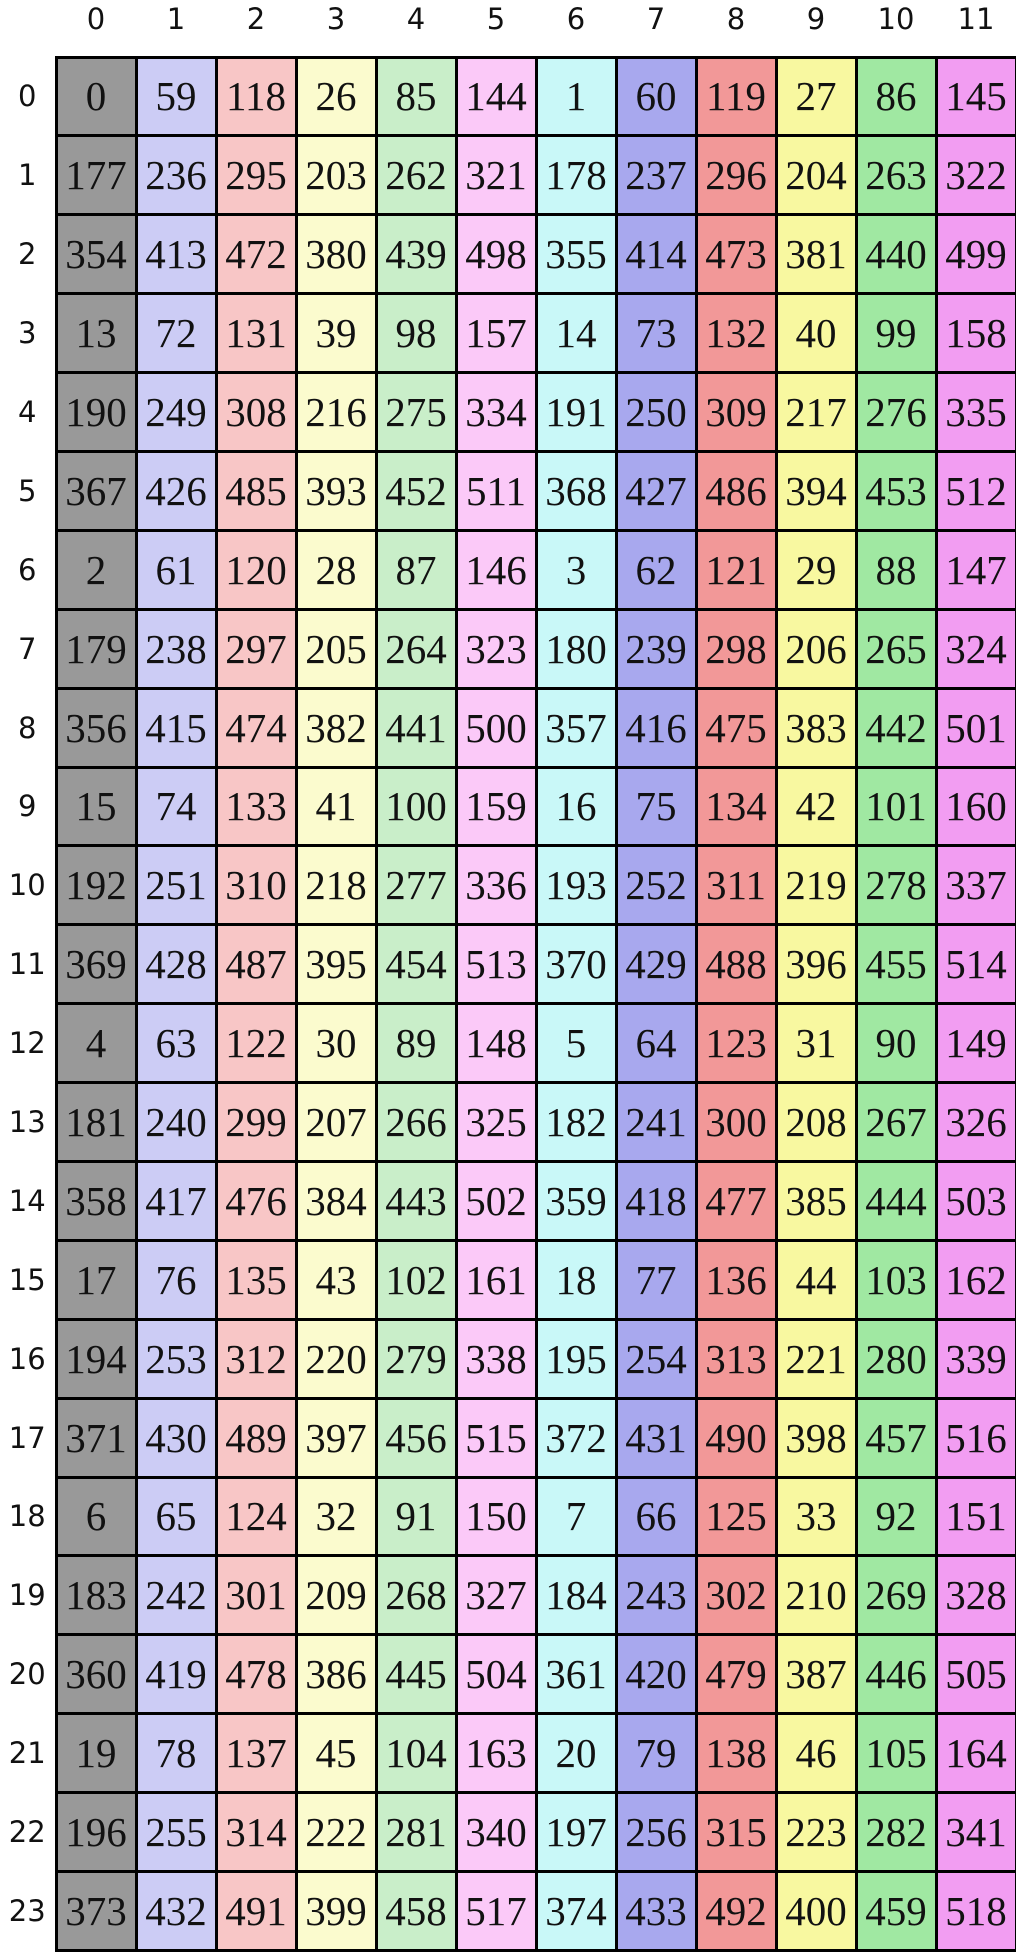 The height and width of the screenshot is (1952, 1016). What do you see at coordinates (256, 175) in the screenshot?
I see `table-cell: 295` at bounding box center [256, 175].